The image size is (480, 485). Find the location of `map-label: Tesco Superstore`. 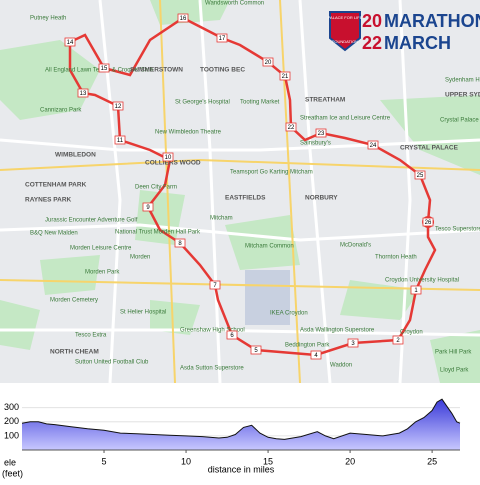

map-label: Tesco Superstore is located at coordinates (457, 230).